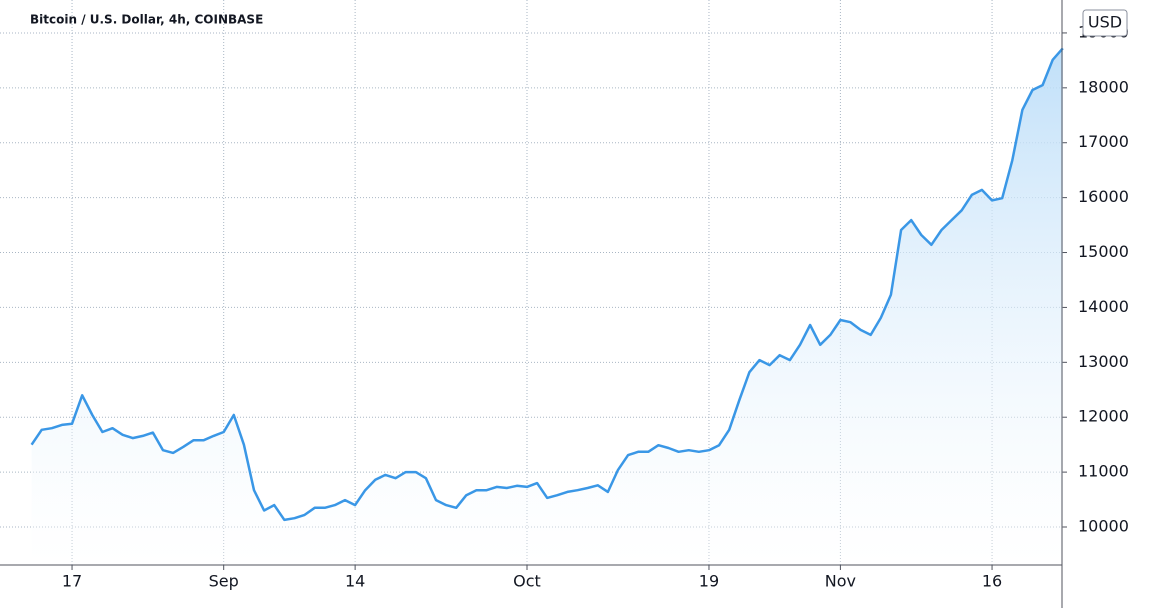 This screenshot has width=1168, height=608. I want to click on x-tick-label: 16, so click(992, 581).